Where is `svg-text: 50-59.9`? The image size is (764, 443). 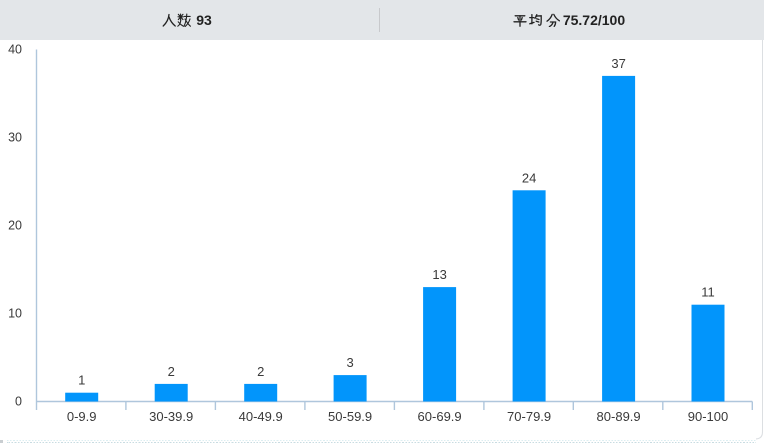 svg-text: 50-59.9 is located at coordinates (350, 416).